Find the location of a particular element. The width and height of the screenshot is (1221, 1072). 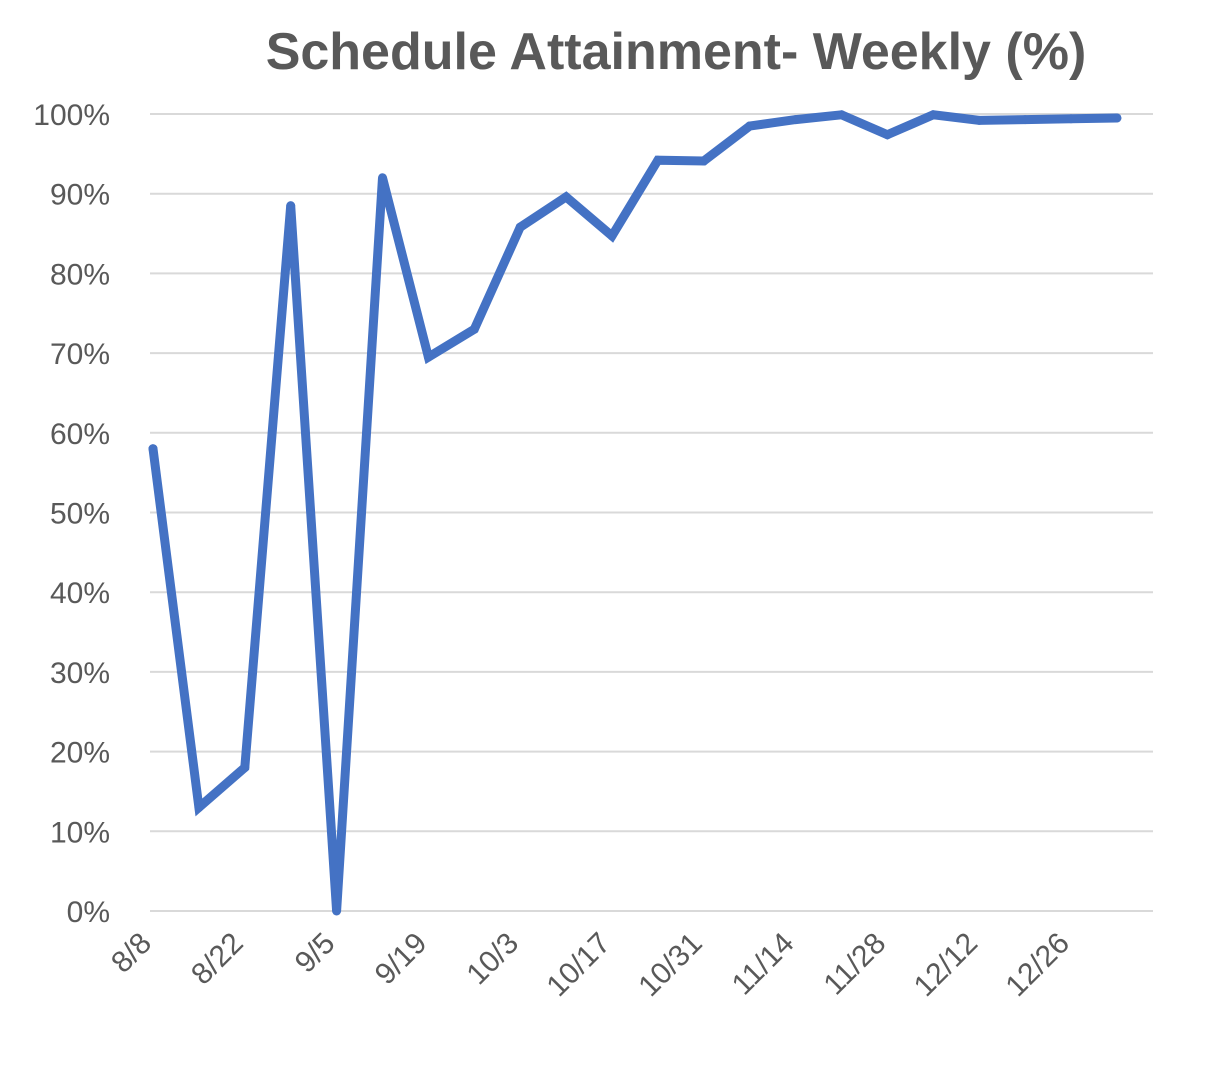

x-tick-label: 10/17 is located at coordinates (579, 965).